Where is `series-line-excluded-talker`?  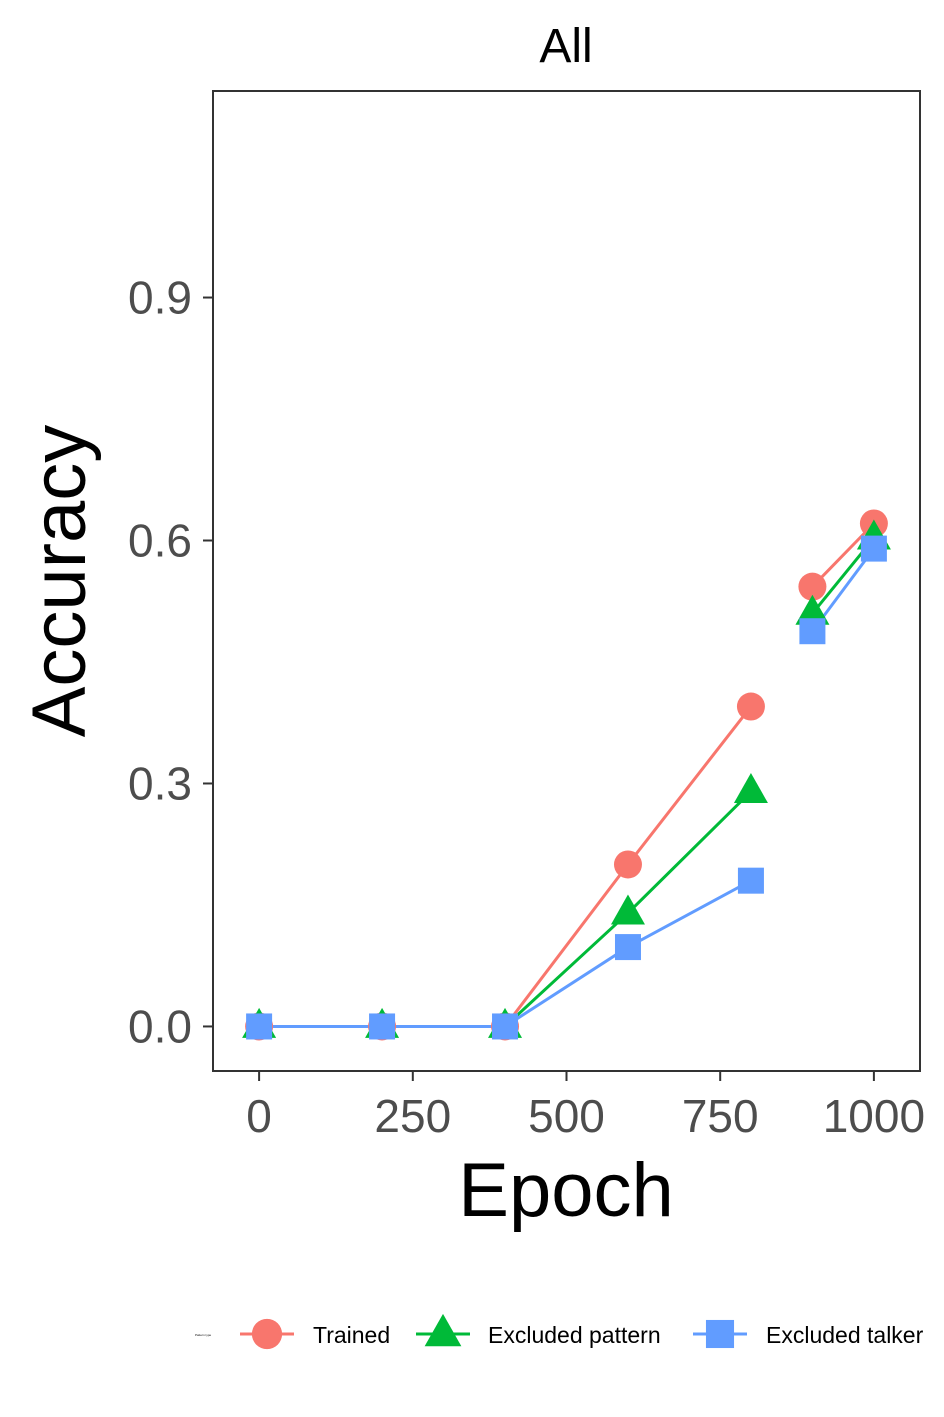 series-line-excluded-talker is located at coordinates (505, 953).